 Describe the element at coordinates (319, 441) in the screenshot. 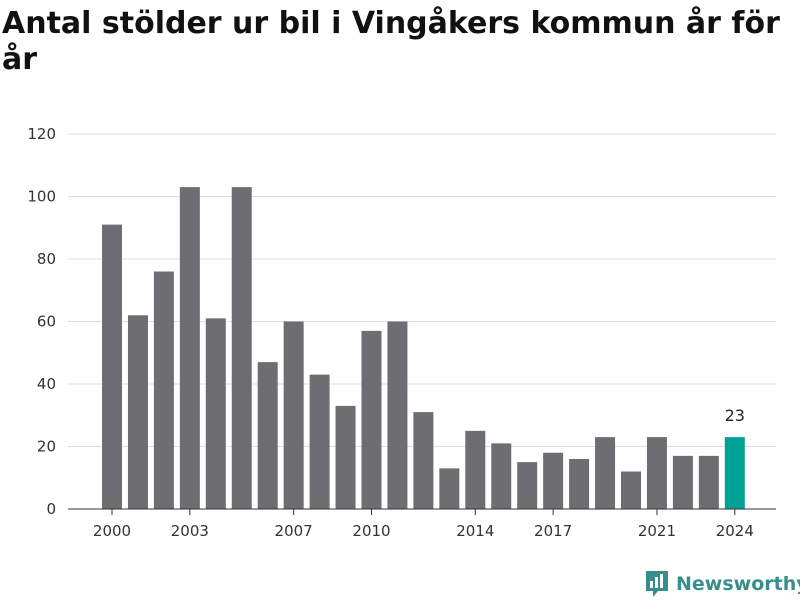

I see `bar-2008` at that location.